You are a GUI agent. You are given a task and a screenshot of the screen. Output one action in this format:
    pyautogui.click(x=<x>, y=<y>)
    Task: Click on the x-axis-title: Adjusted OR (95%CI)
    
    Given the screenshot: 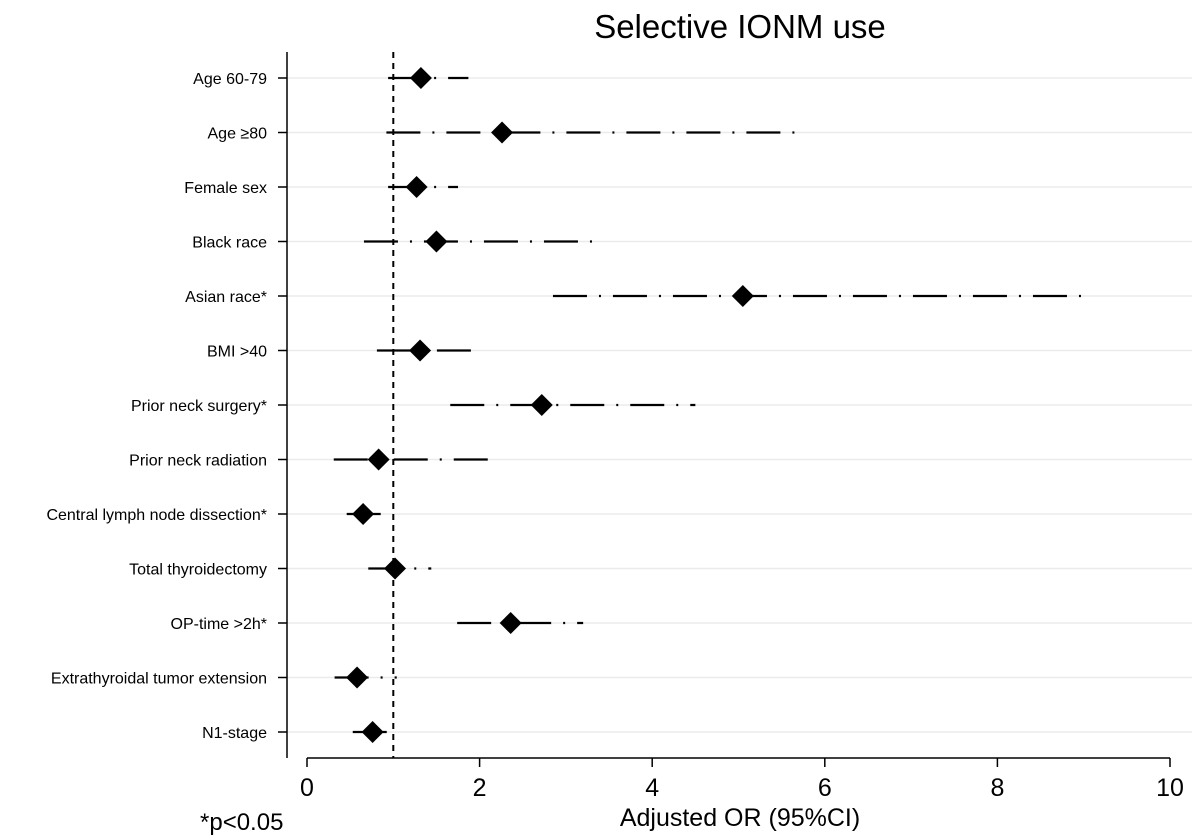 What is the action you would take?
    pyautogui.click(x=740, y=818)
    